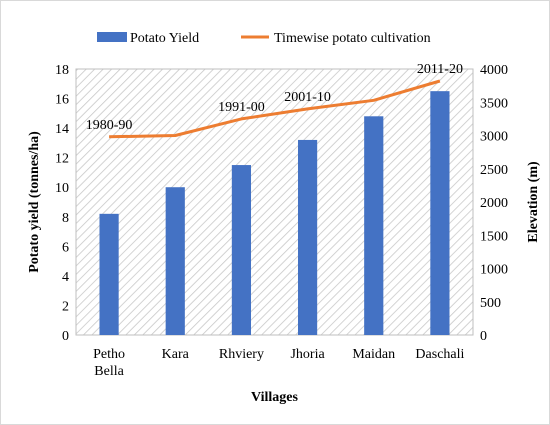 The width and height of the screenshot is (550, 425). What do you see at coordinates (62, 159) in the screenshot?
I see `y-tick-label: 12` at bounding box center [62, 159].